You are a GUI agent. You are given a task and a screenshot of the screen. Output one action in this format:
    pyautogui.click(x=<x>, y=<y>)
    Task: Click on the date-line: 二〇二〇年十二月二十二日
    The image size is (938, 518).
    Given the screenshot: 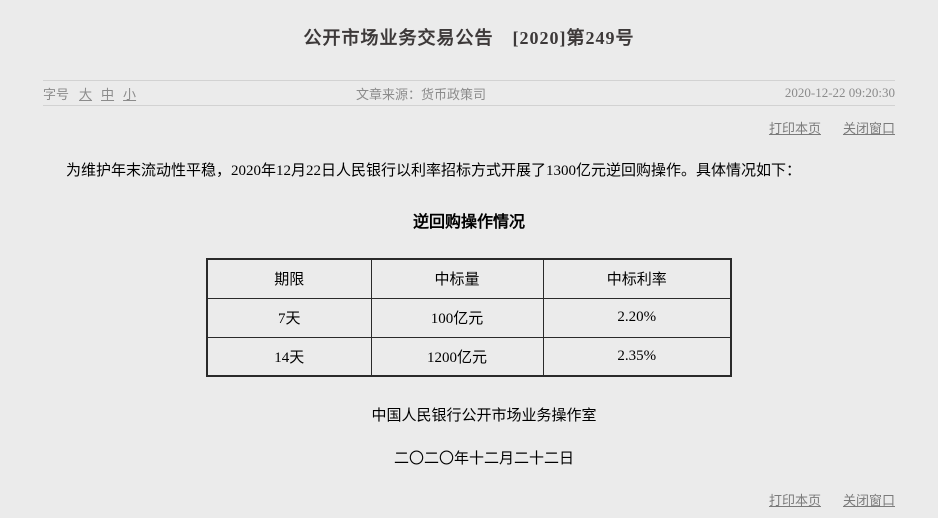 What is the action you would take?
    pyautogui.click(x=483, y=459)
    